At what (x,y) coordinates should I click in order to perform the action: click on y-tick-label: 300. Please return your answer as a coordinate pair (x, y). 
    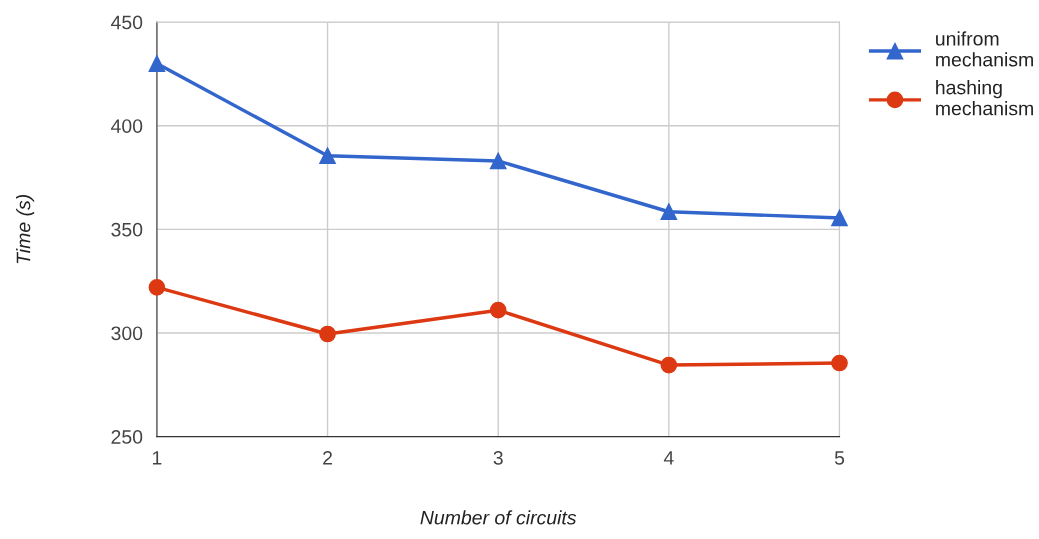
    Looking at the image, I should click on (127, 333).